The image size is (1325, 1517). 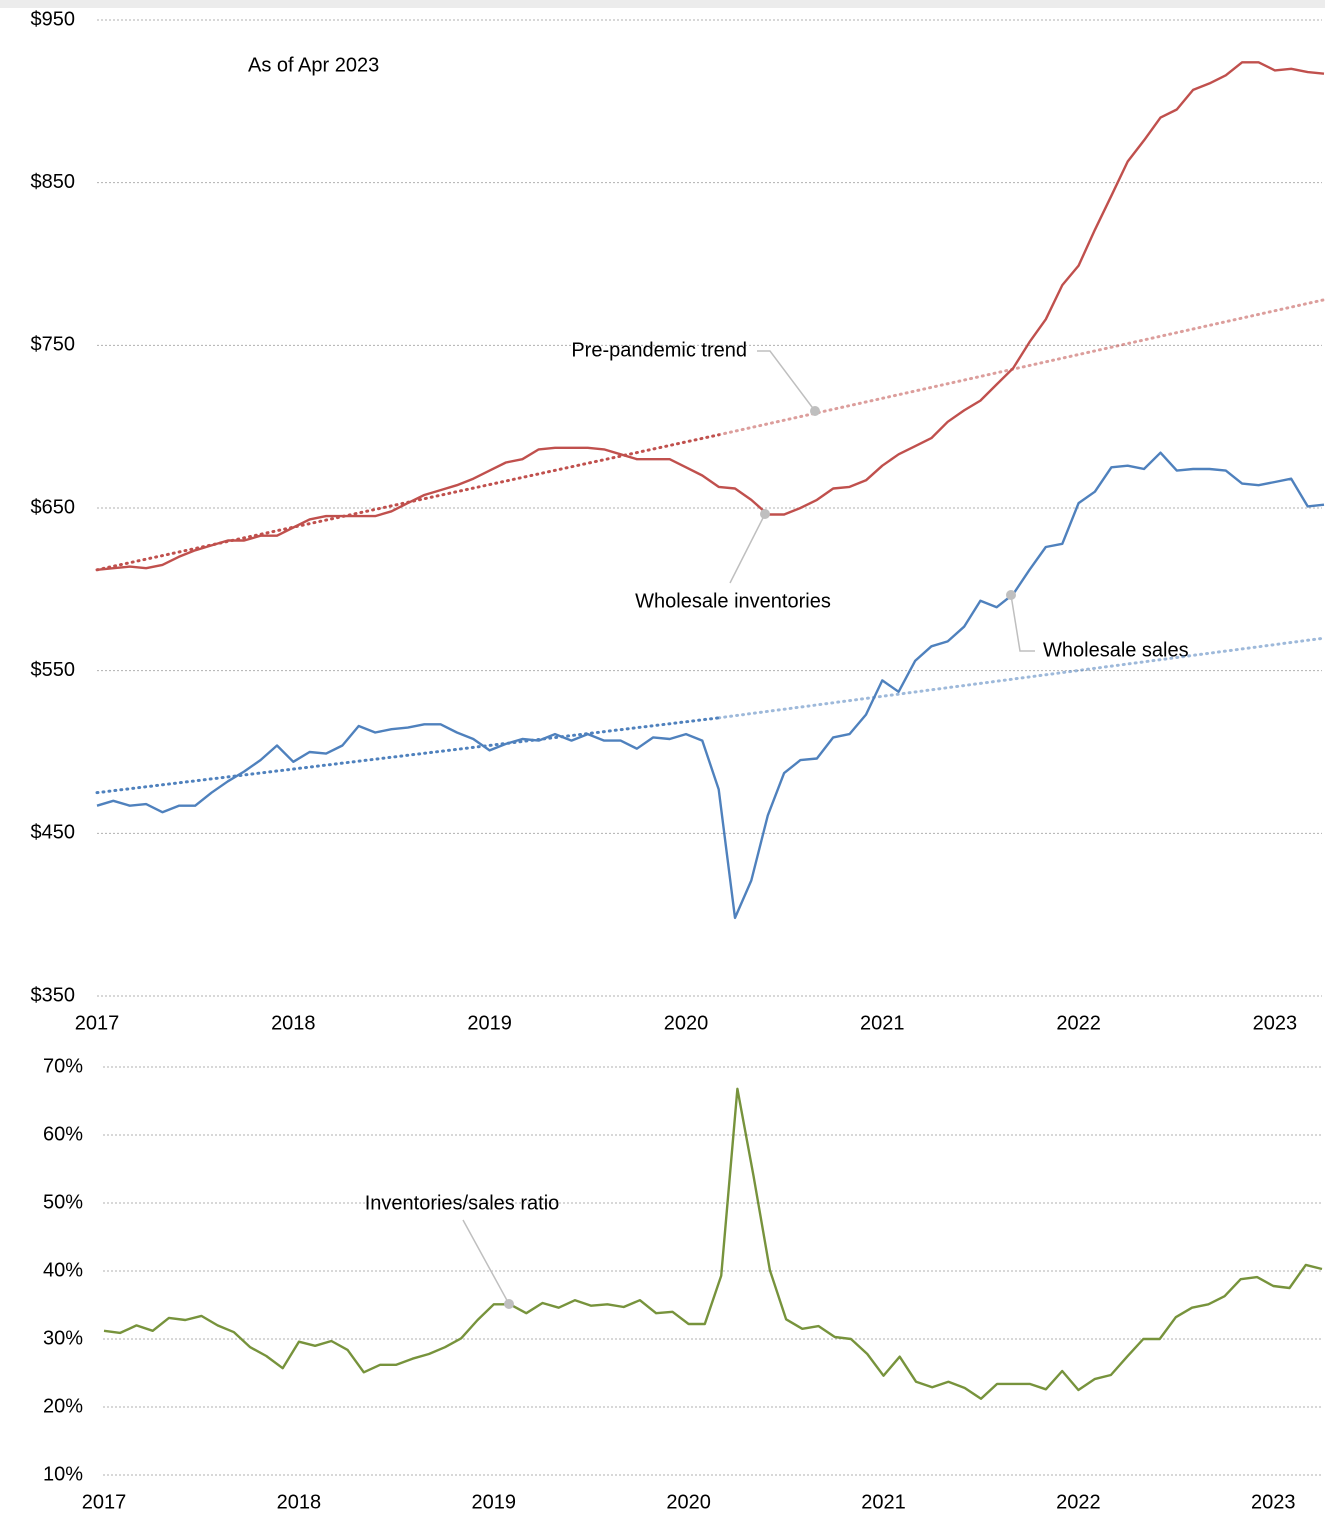 What do you see at coordinates (63, 1270) in the screenshot?
I see `y-tick-label: 40%` at bounding box center [63, 1270].